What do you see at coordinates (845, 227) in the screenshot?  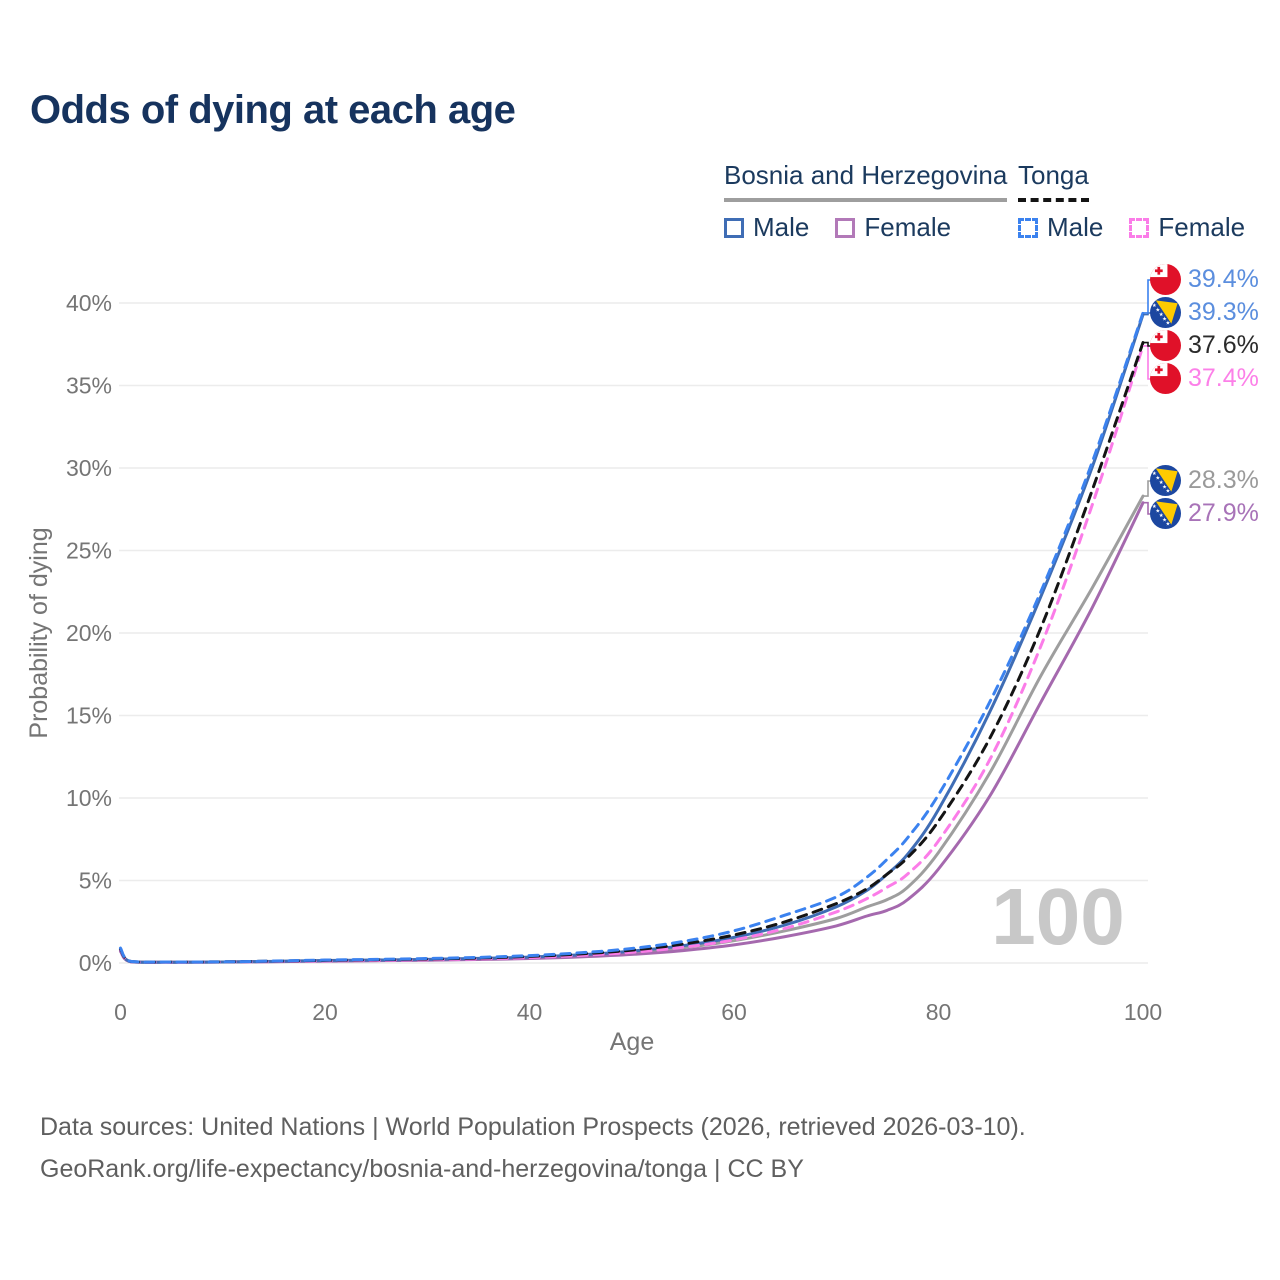 I see `legend-swatch-solid-female-icon` at bounding box center [845, 227].